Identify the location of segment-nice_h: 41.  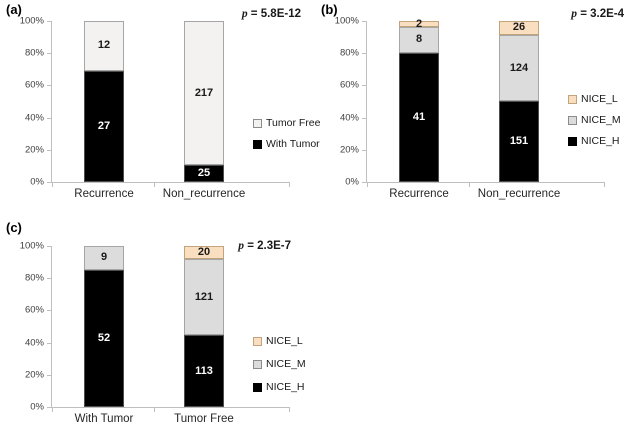
(419, 117).